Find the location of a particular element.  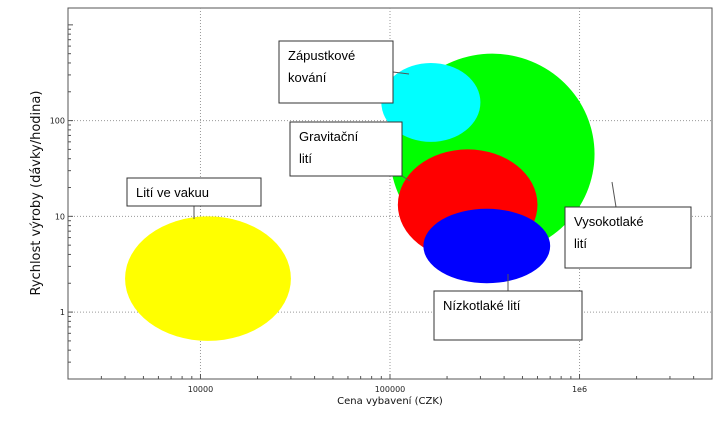

y-axis-title: Rychlost výroby (dávky/hodina) is located at coordinates (36, 193).